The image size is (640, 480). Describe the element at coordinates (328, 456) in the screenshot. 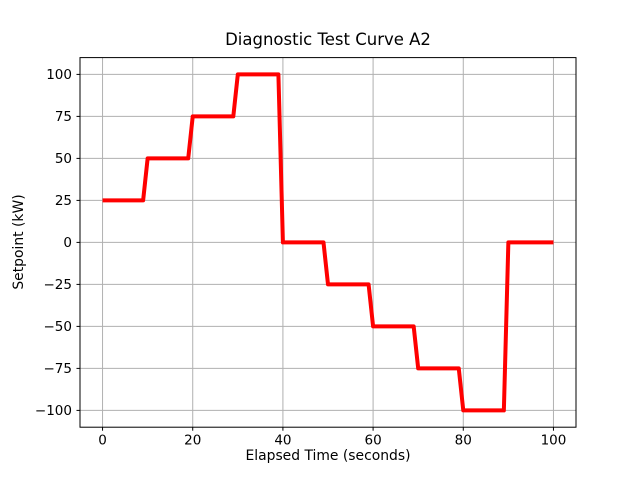

I see `x-axis-label: Elapsed Time (seconds)` at that location.